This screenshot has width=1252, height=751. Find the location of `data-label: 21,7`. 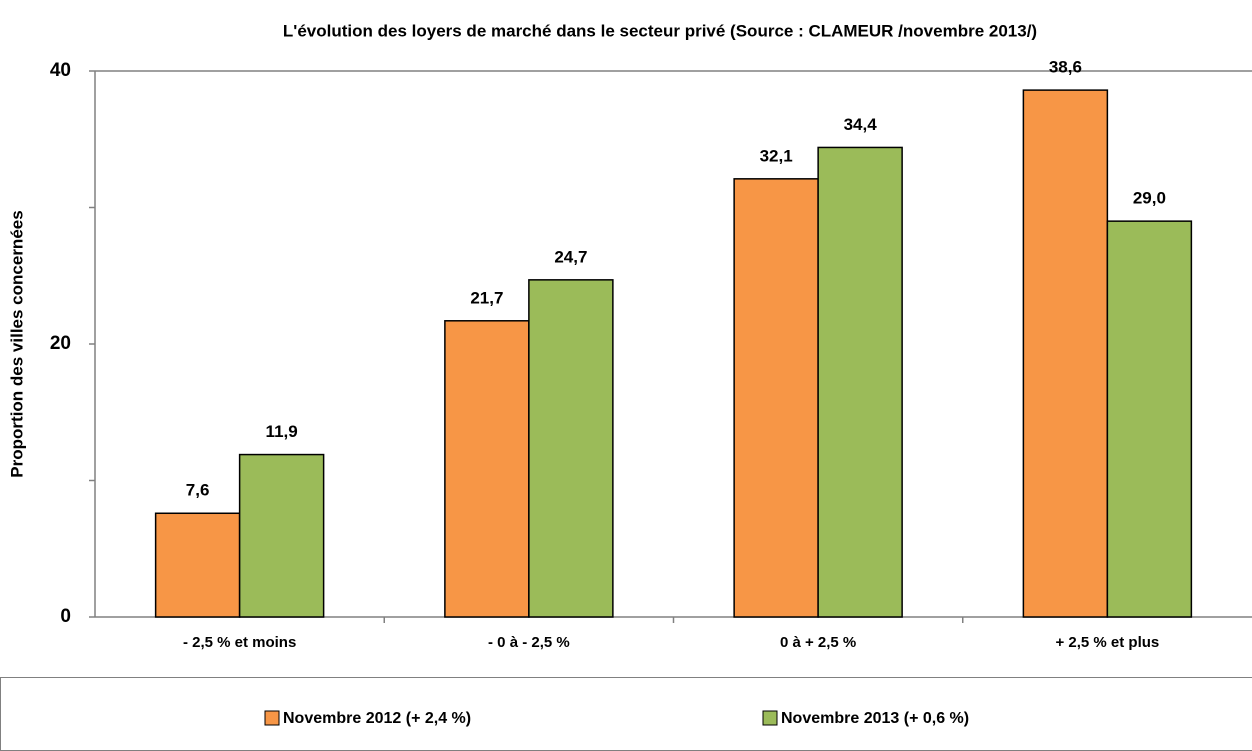

data-label: 21,7 is located at coordinates (486, 297).